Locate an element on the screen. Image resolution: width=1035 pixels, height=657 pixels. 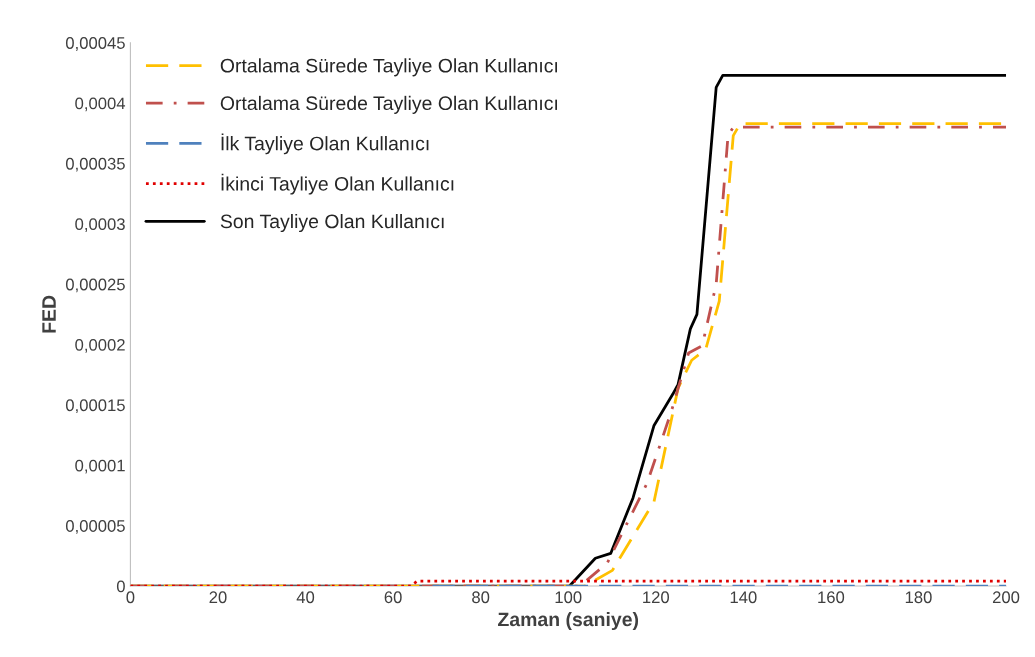
y-tick-label: 0,0002 is located at coordinates (100, 345).